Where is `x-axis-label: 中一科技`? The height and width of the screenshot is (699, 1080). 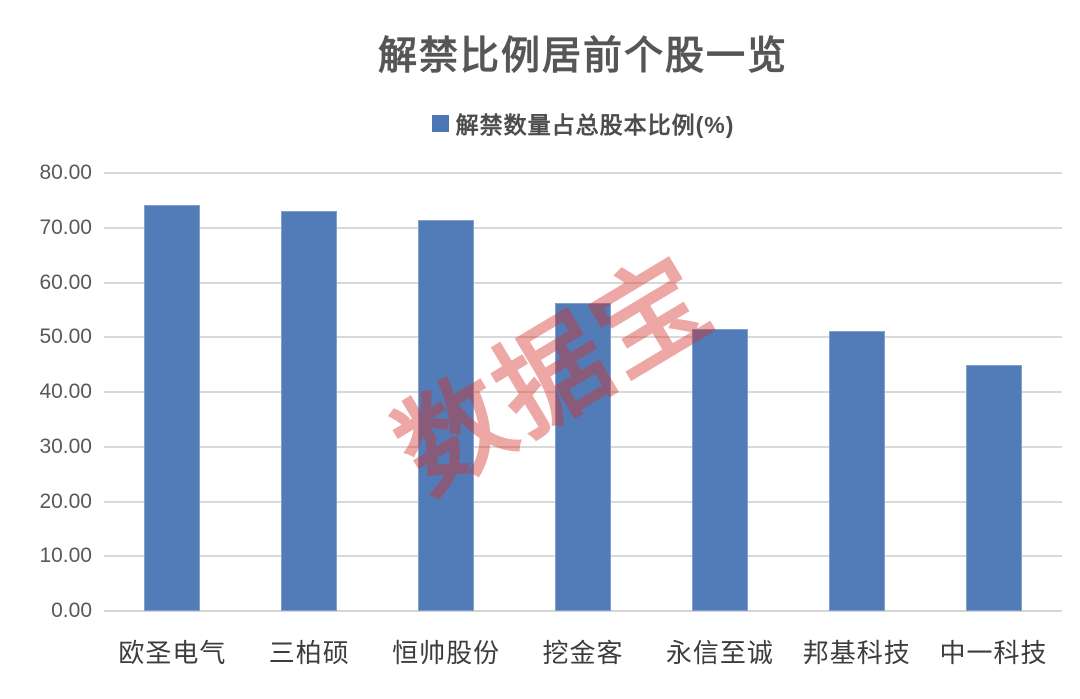 x-axis-label: 中一科技 is located at coordinates (993, 653).